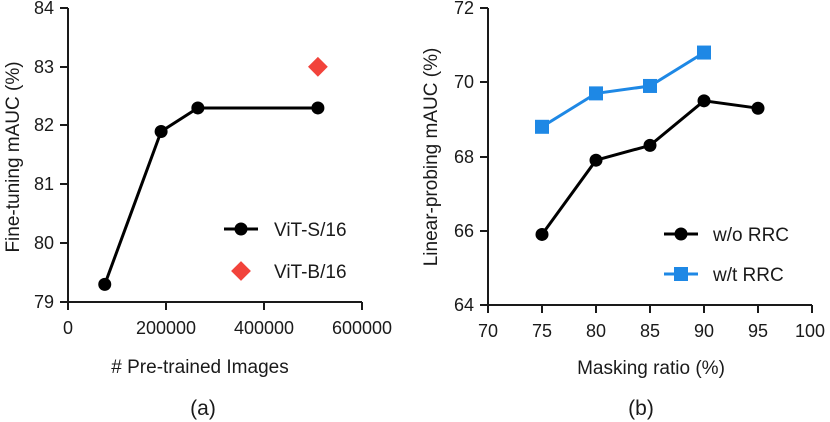  Describe the element at coordinates (464, 9) in the screenshot. I see `chart-b-y-tick-label: 72` at that location.